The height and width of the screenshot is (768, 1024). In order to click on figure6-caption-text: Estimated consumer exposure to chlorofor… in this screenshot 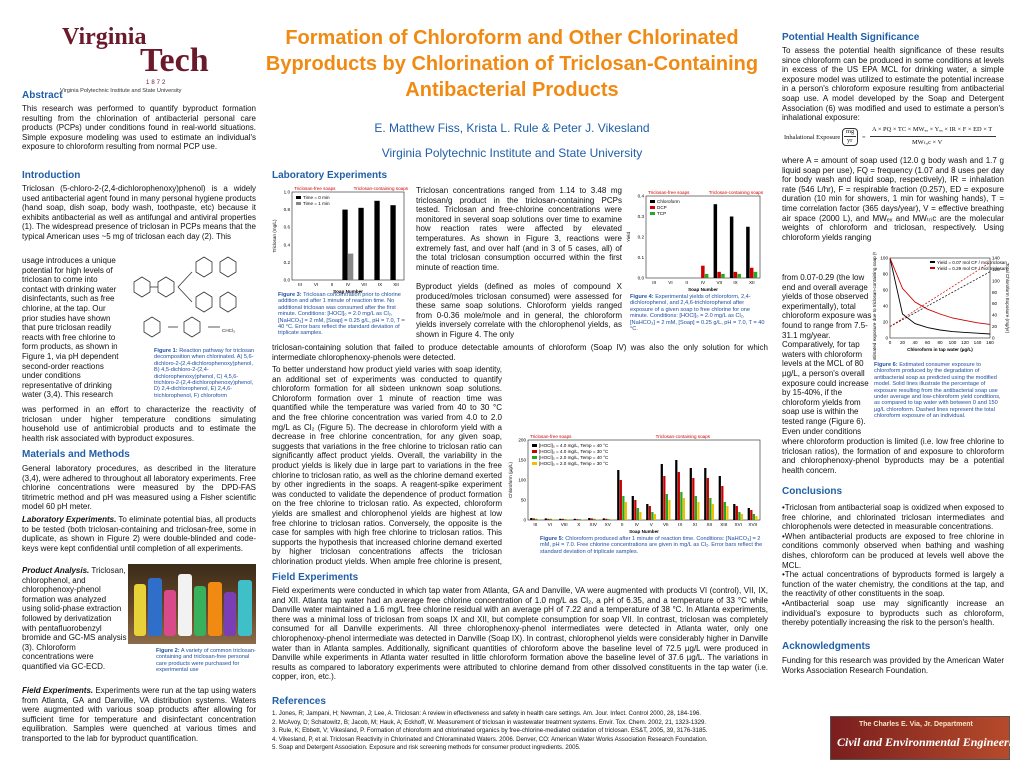, I will do `click(937, 391)`.